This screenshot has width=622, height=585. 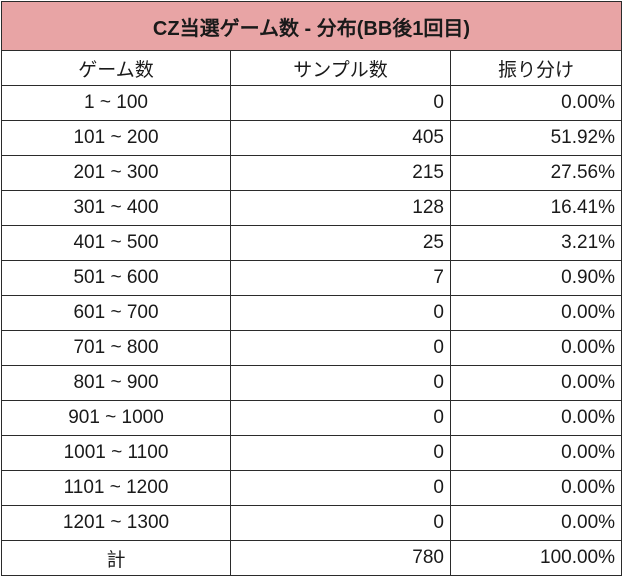 I want to click on cell-game-range: 901 ~ 1000, so click(x=116, y=418).